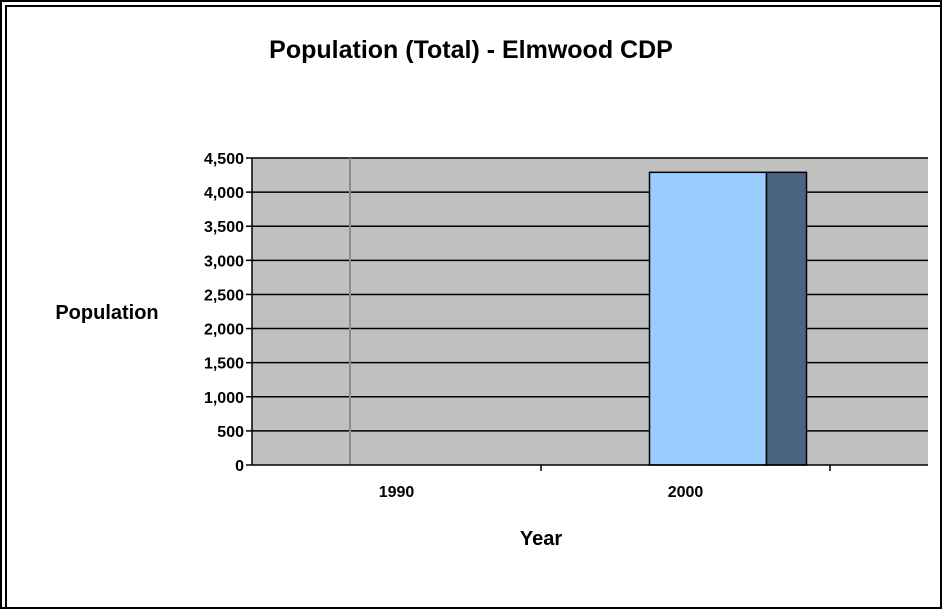 The width and height of the screenshot is (942, 609). I want to click on y-tick-label: 0, so click(239, 466).